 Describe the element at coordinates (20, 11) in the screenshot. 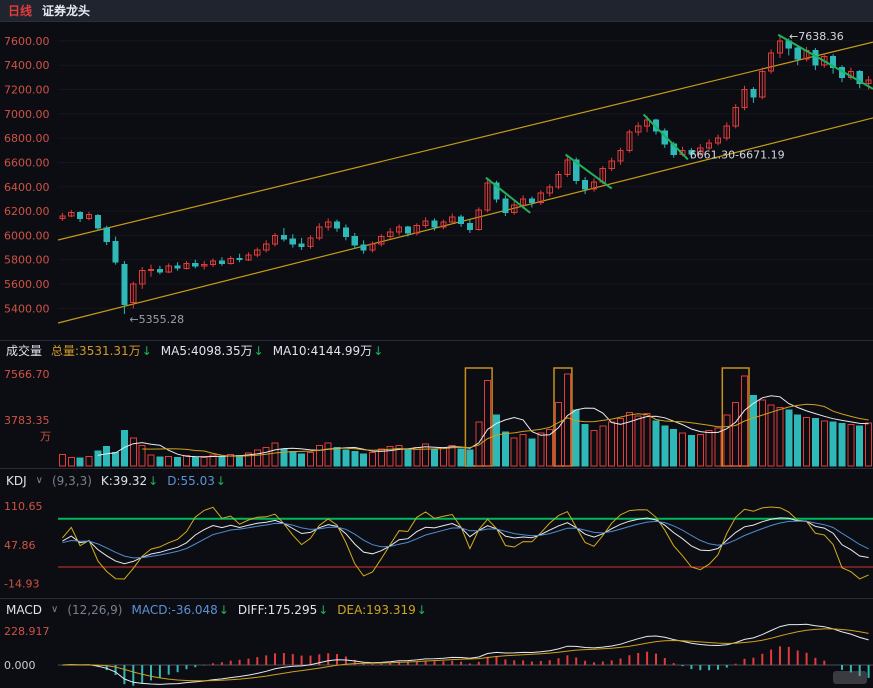

I see `period-tab-daily: 日线` at that location.